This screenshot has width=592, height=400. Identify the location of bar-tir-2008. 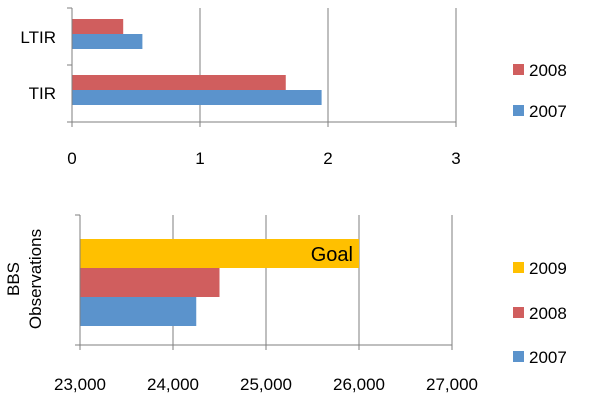
(179, 82).